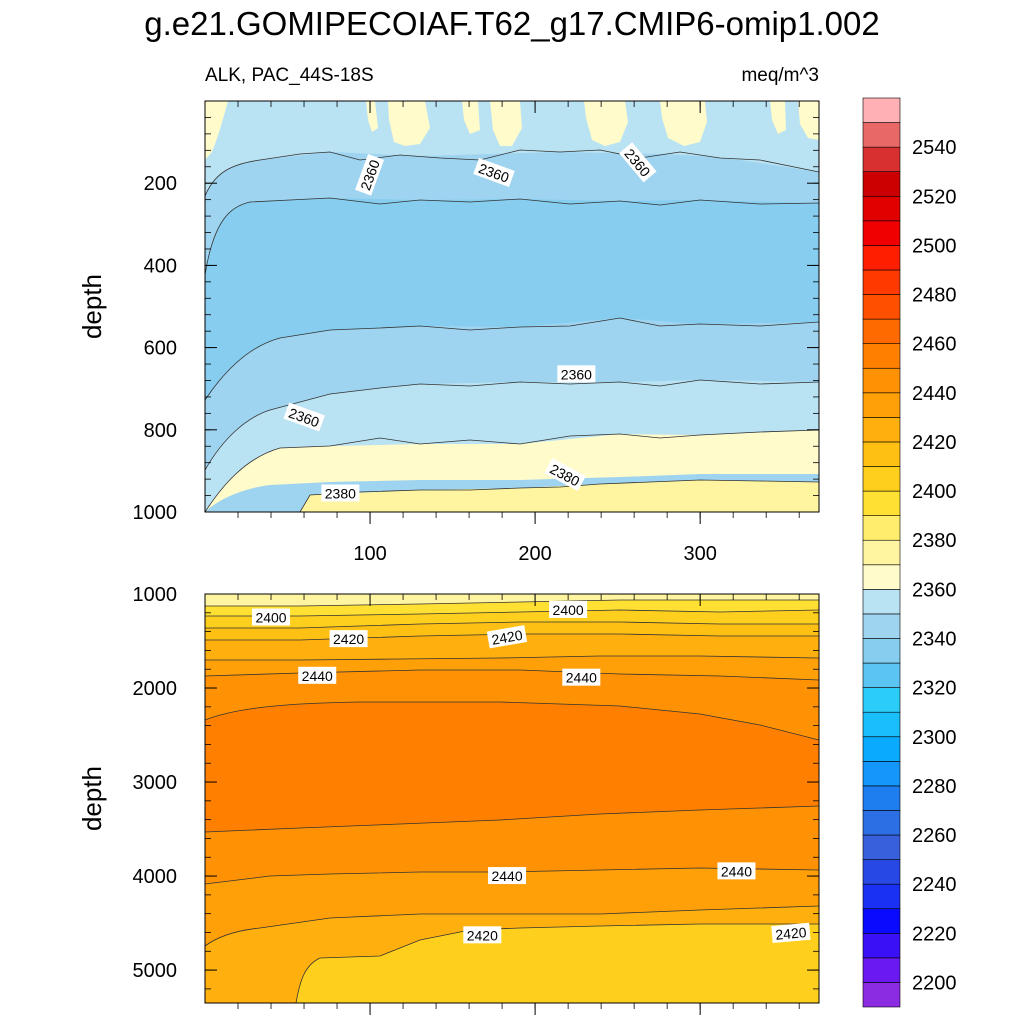  I want to click on colorbar-tick-label: 2440, so click(934, 394).